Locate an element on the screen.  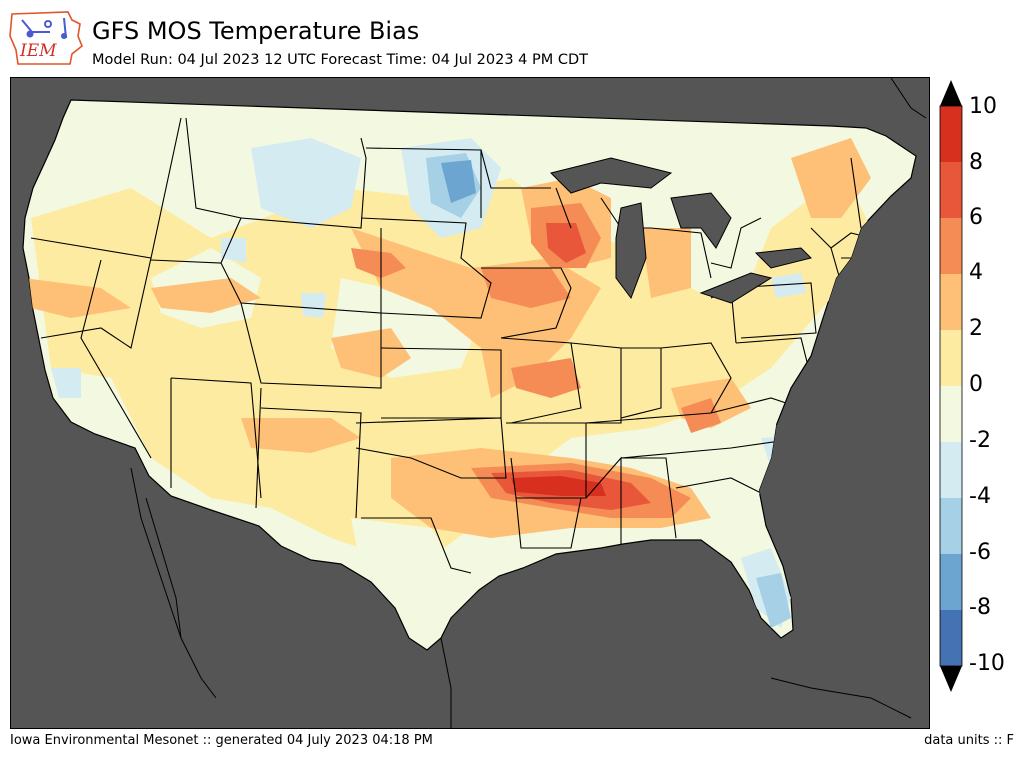
logo-text: IEM is located at coordinates (38, 51).